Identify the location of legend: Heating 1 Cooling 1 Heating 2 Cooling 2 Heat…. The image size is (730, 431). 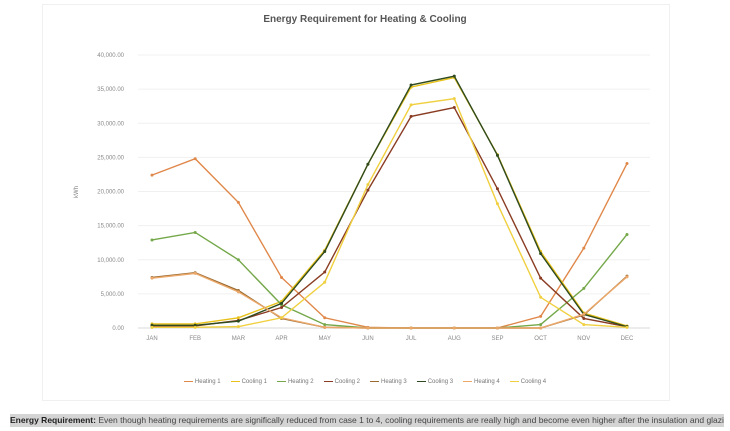
(365, 382).